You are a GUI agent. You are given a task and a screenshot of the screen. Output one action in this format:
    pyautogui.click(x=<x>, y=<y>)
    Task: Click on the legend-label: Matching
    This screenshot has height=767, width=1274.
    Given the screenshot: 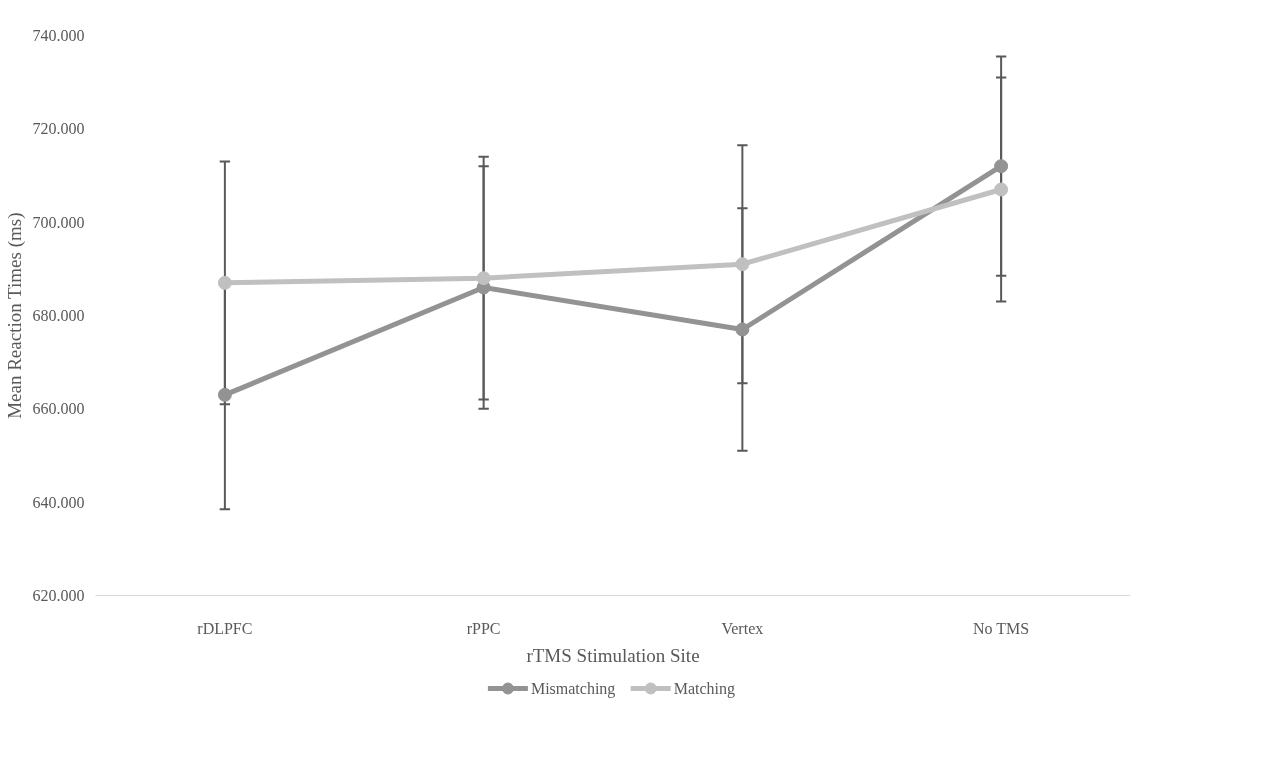 What is the action you would take?
    pyautogui.click(x=704, y=689)
    